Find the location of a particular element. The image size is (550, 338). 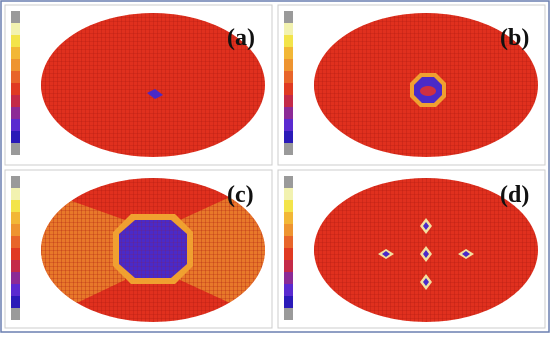

panel-label: (a) is located at coordinates (241, 38).